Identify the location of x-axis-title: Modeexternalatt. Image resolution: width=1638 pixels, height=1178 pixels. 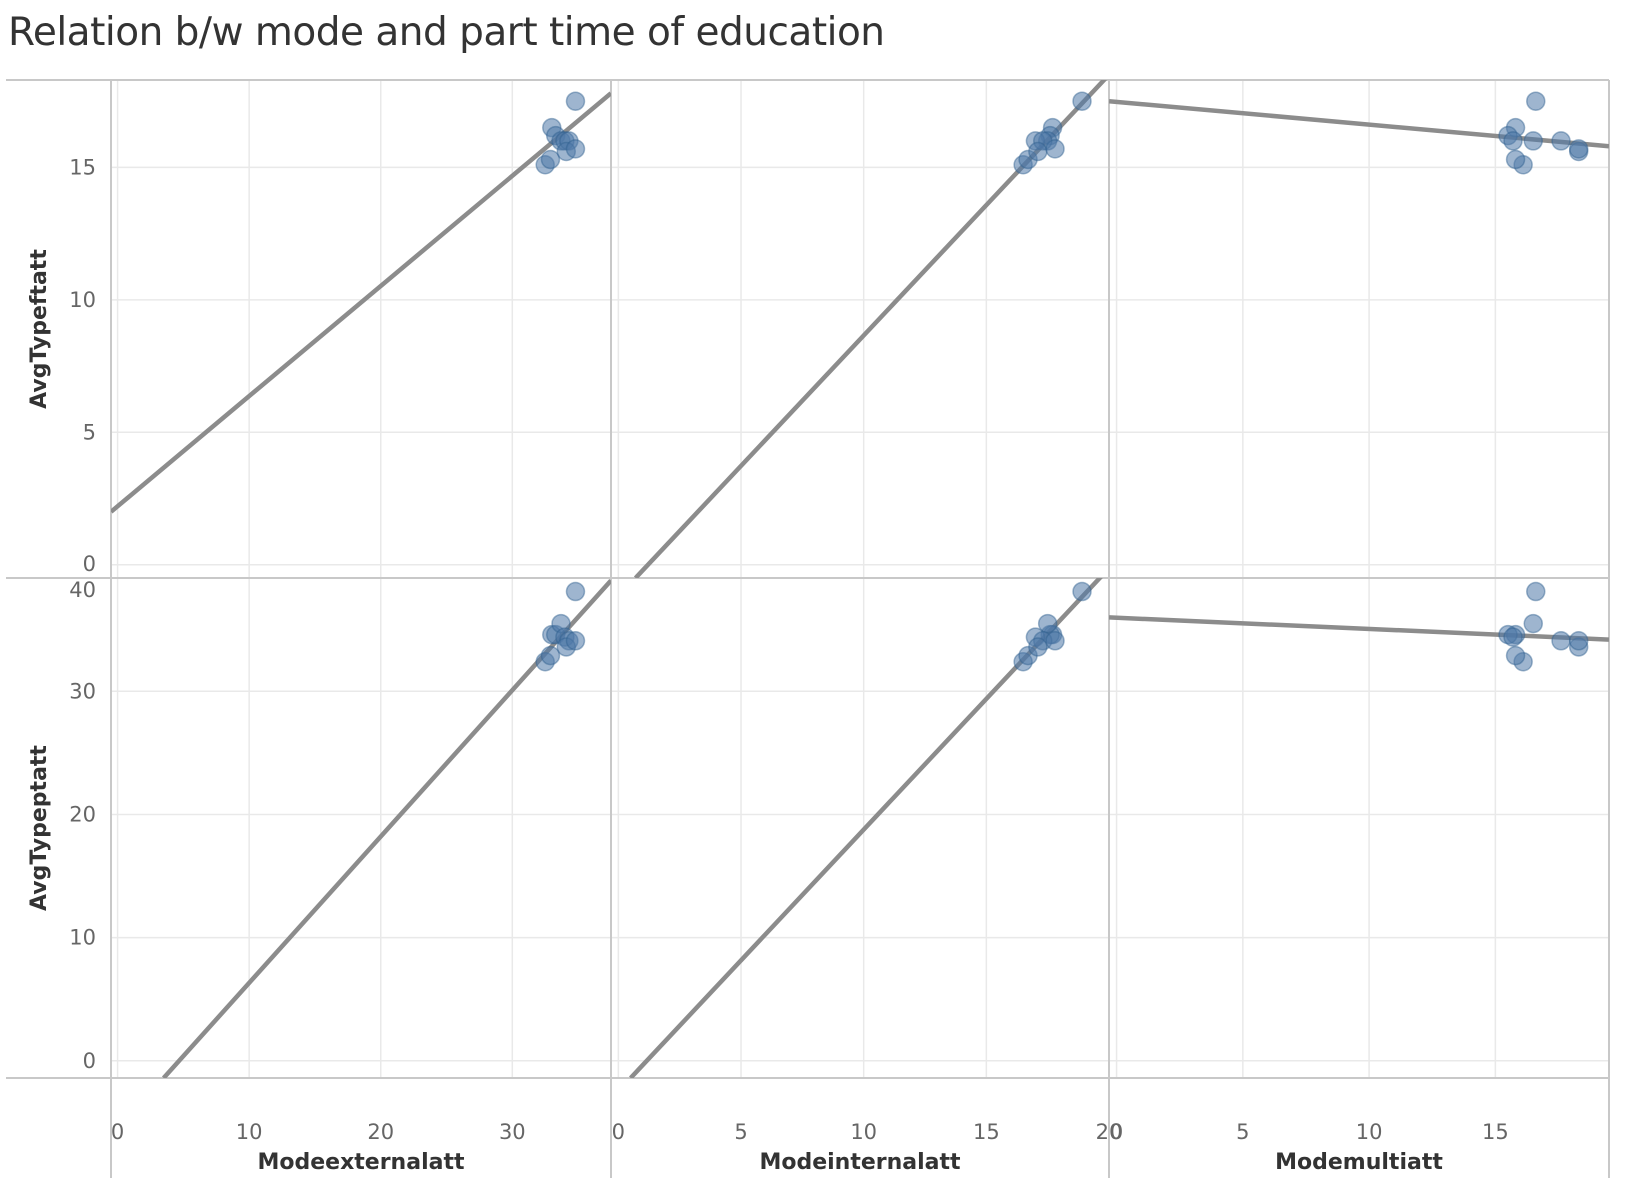
(360, 1162).